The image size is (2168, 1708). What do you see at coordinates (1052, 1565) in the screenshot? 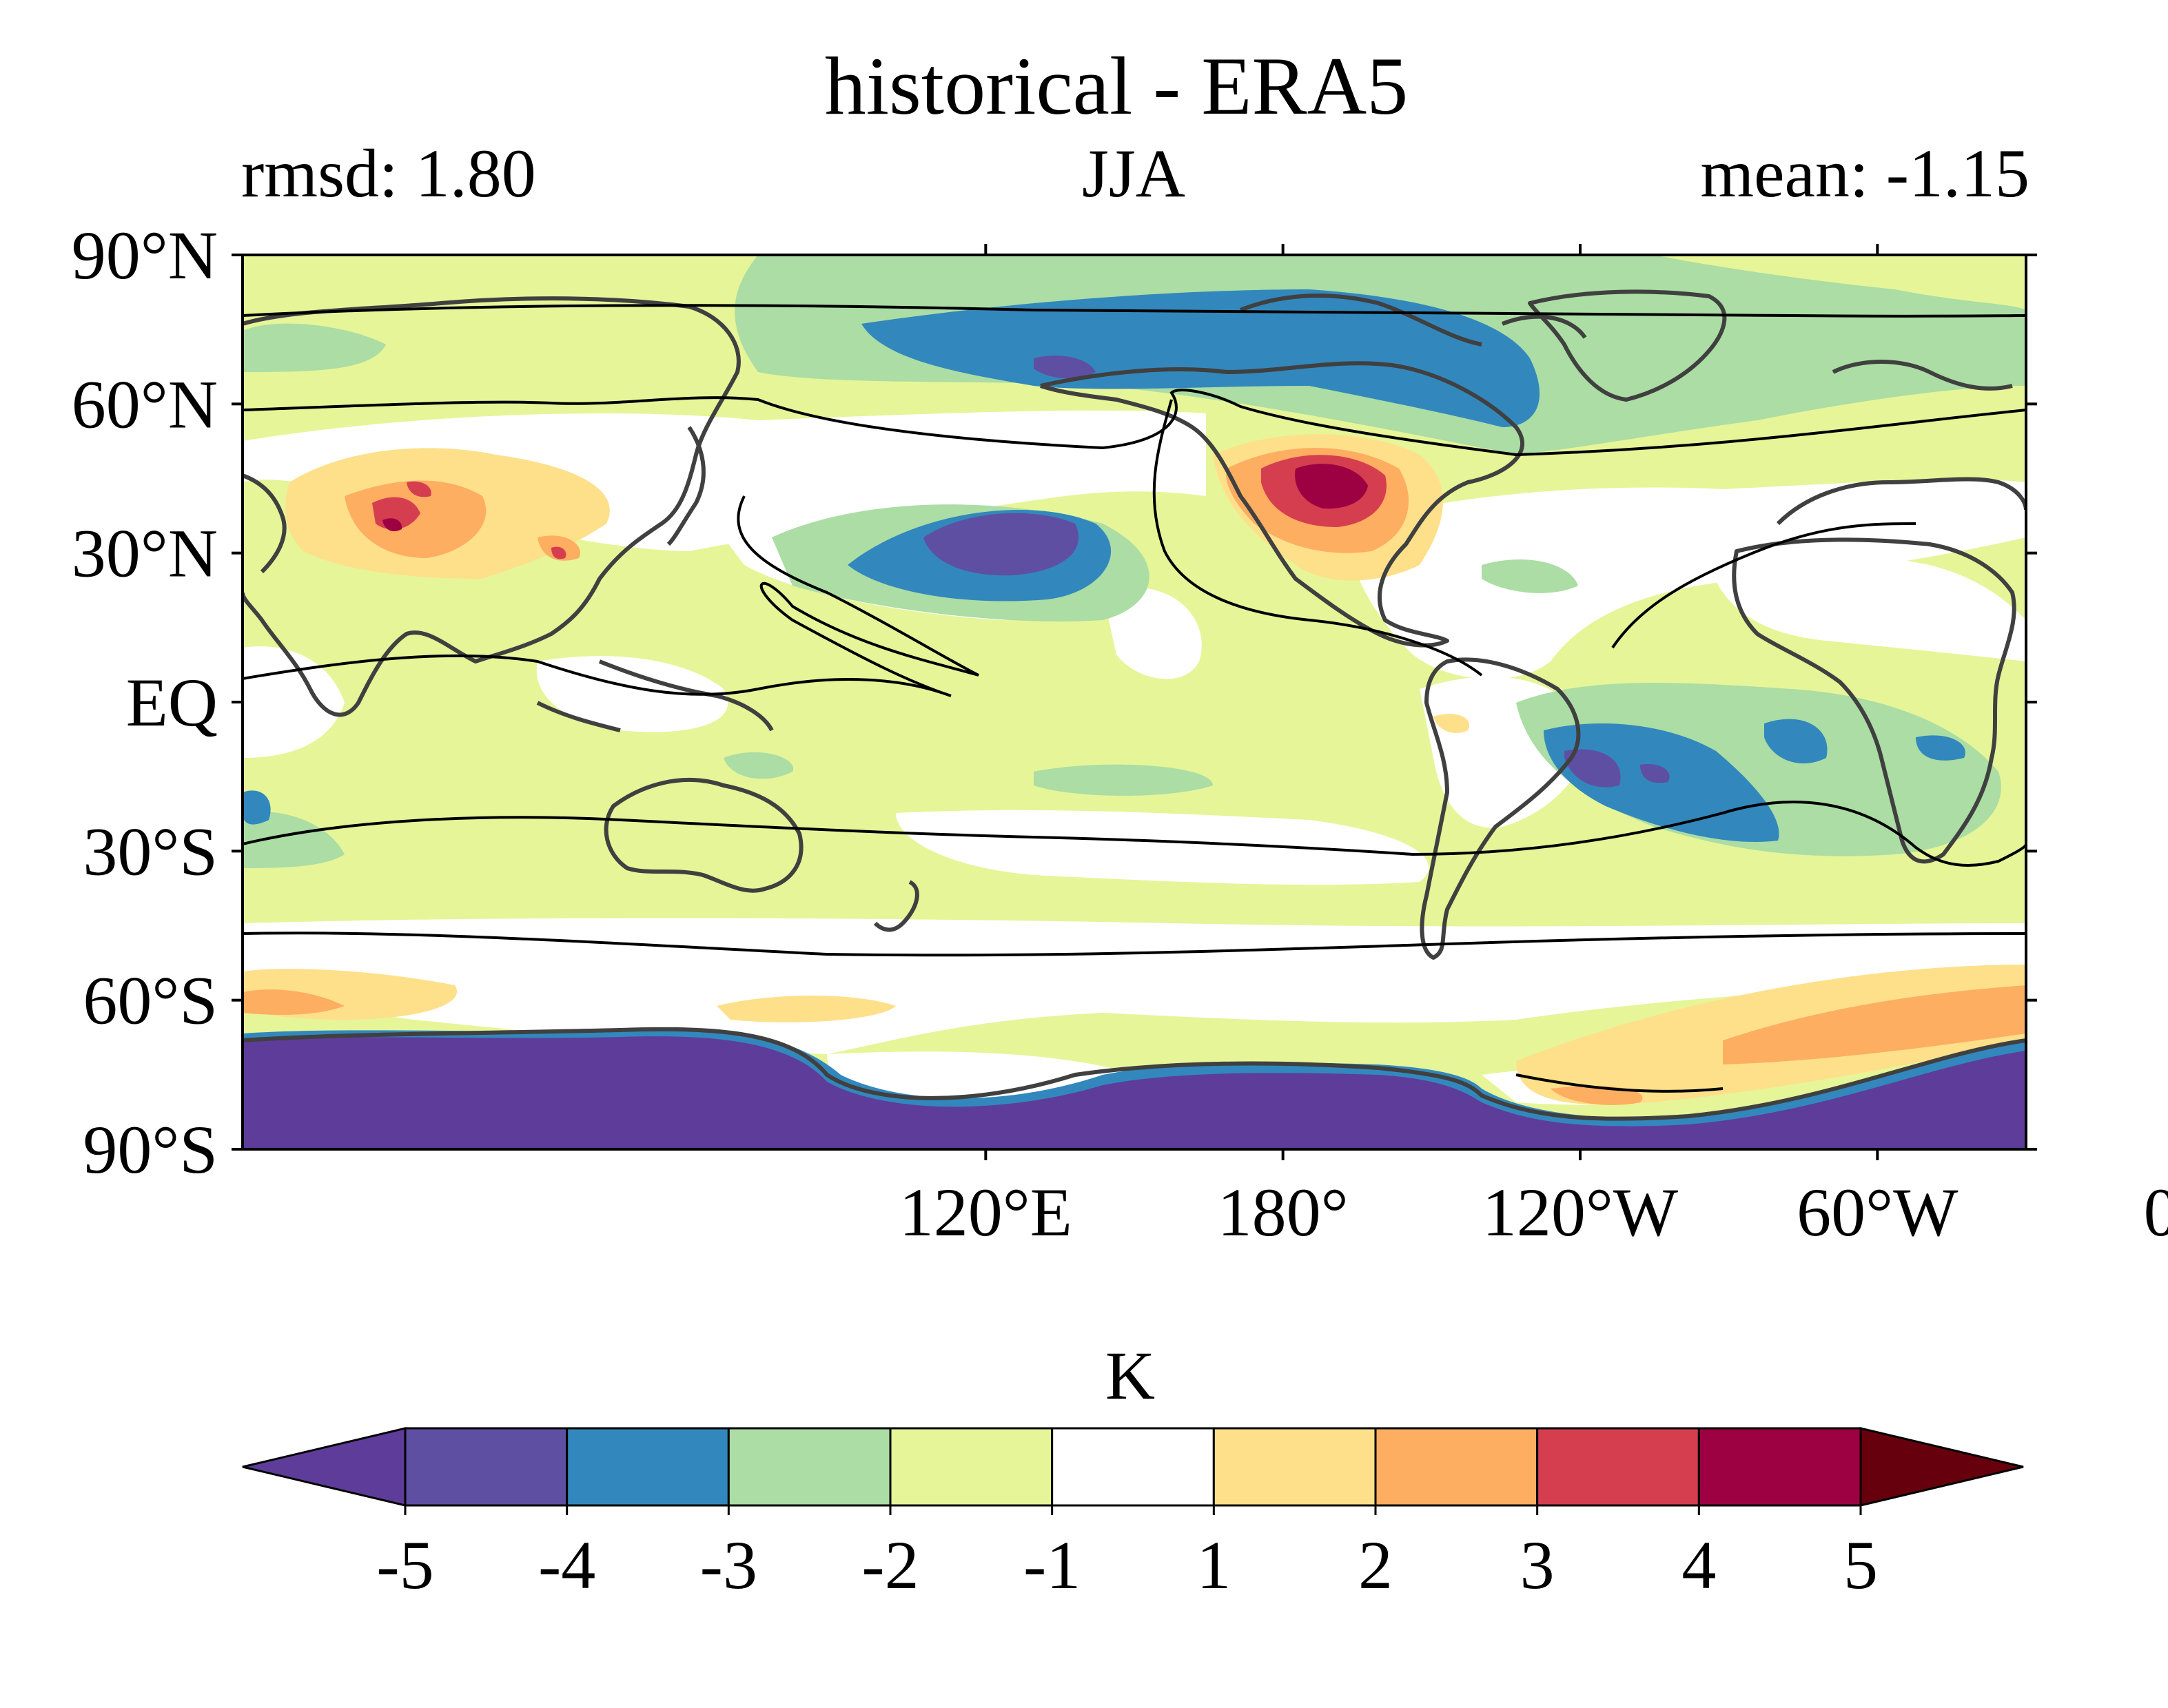
I see `colorbar-tick-label: -1` at bounding box center [1052, 1565].